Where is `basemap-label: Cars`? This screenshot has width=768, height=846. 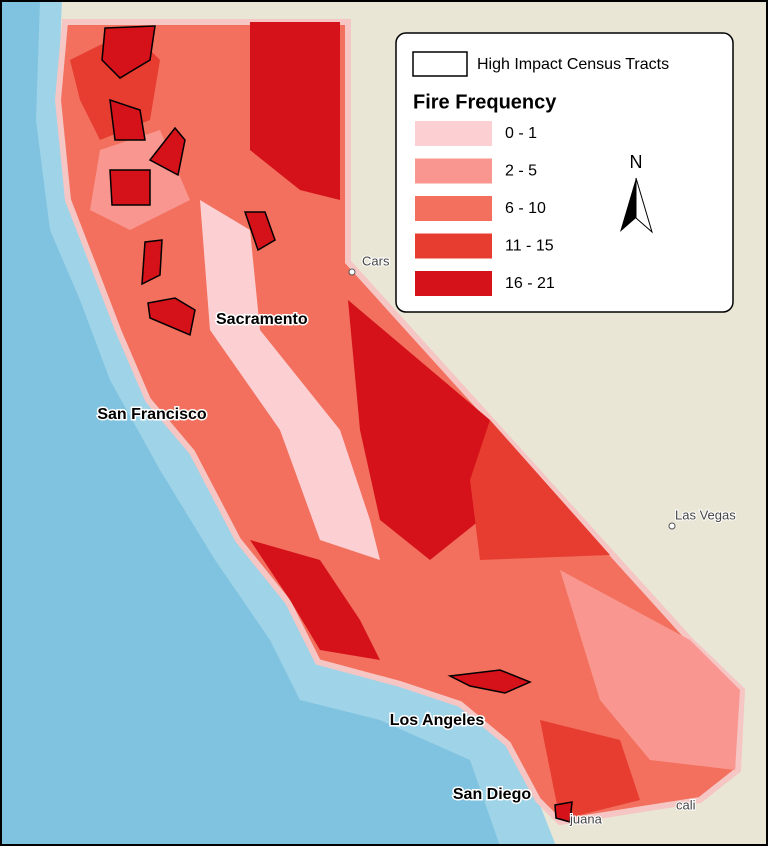 basemap-label: Cars is located at coordinates (376, 260).